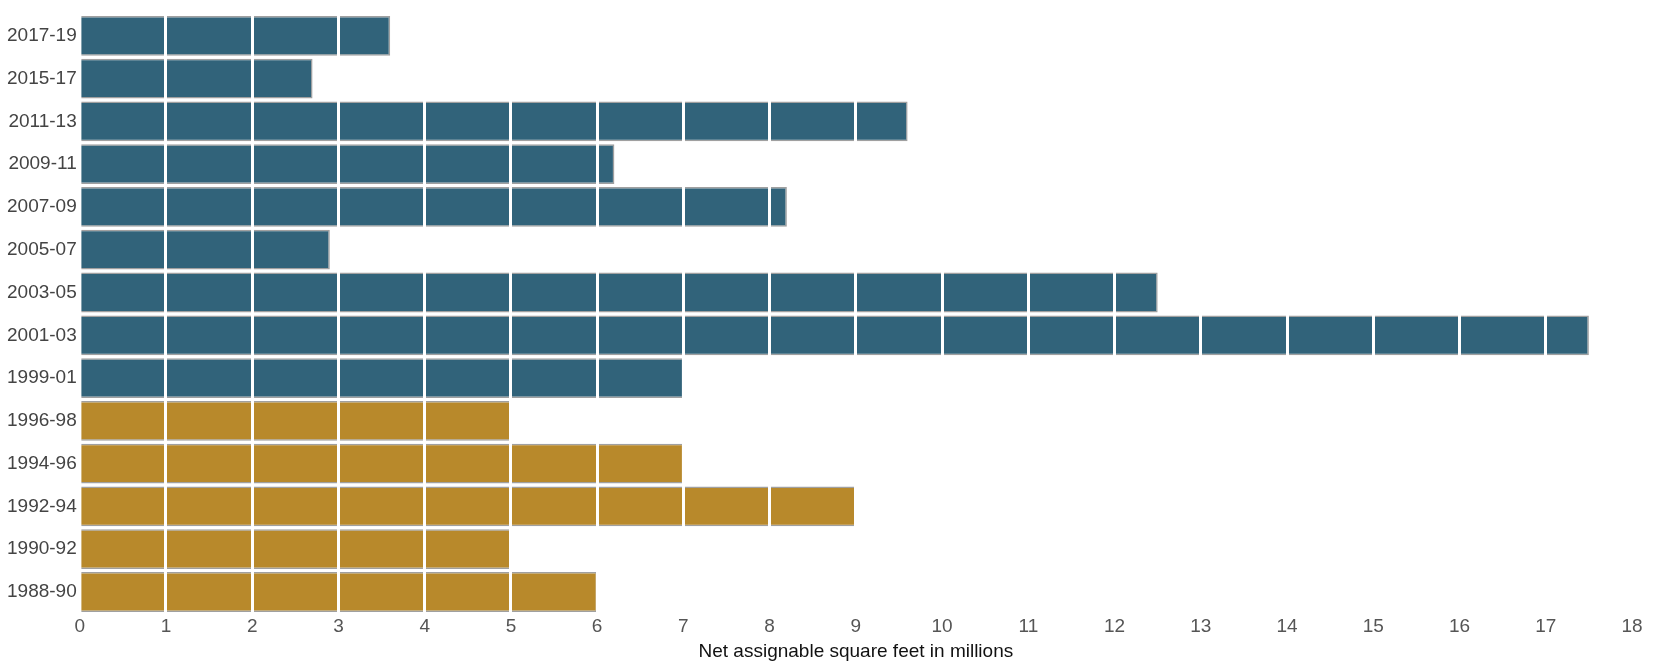 This screenshot has width=1672, height=667. I want to click on y-tick-label: 2005-07, so click(41, 248).